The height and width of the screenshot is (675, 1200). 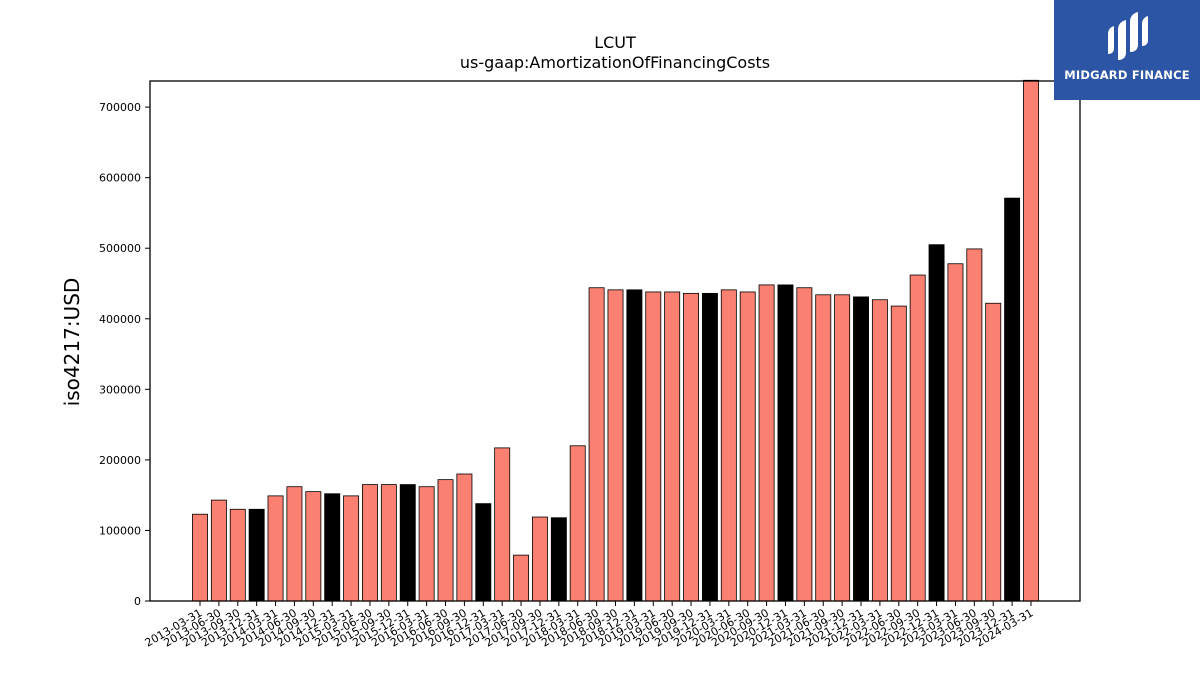 What do you see at coordinates (615, 42) in the screenshot?
I see `chart-title: LCUT` at bounding box center [615, 42].